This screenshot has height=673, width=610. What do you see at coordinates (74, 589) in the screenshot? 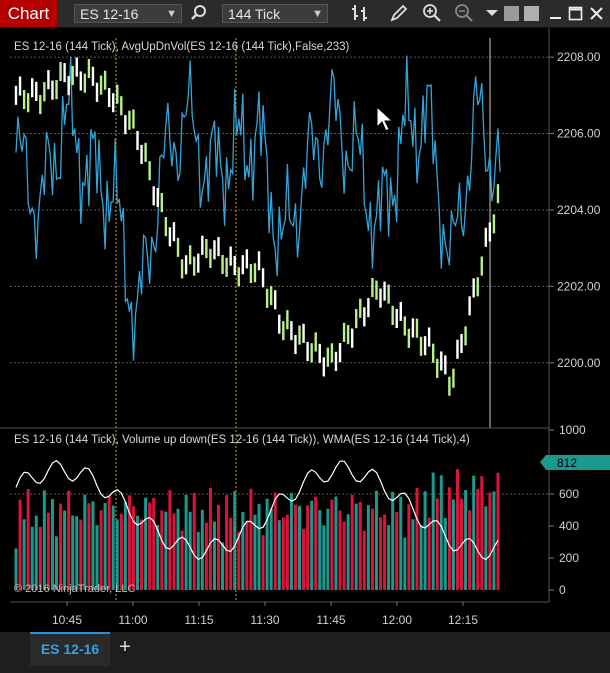
I see `copyright-text: © 2016 NinjaTrader, LLC` at bounding box center [74, 589].